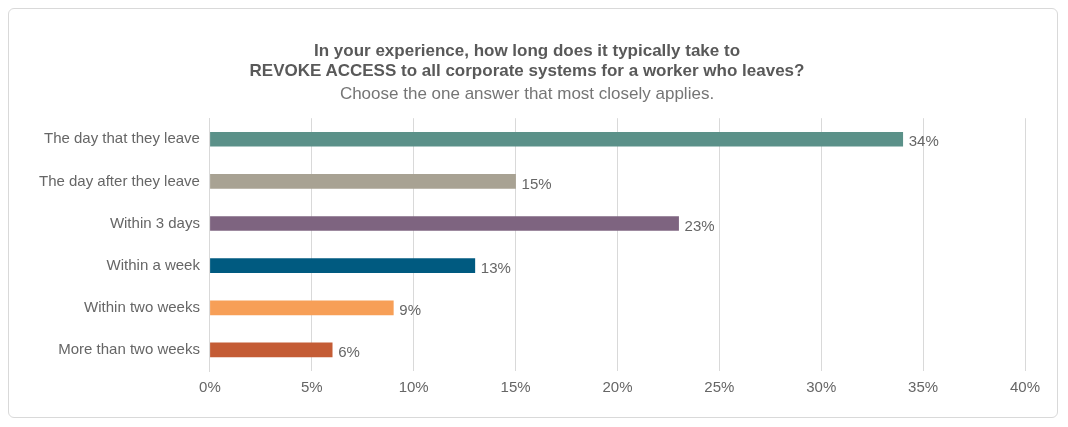  What do you see at coordinates (1025, 387) in the screenshot?
I see `x-tick-label: 40%` at bounding box center [1025, 387].